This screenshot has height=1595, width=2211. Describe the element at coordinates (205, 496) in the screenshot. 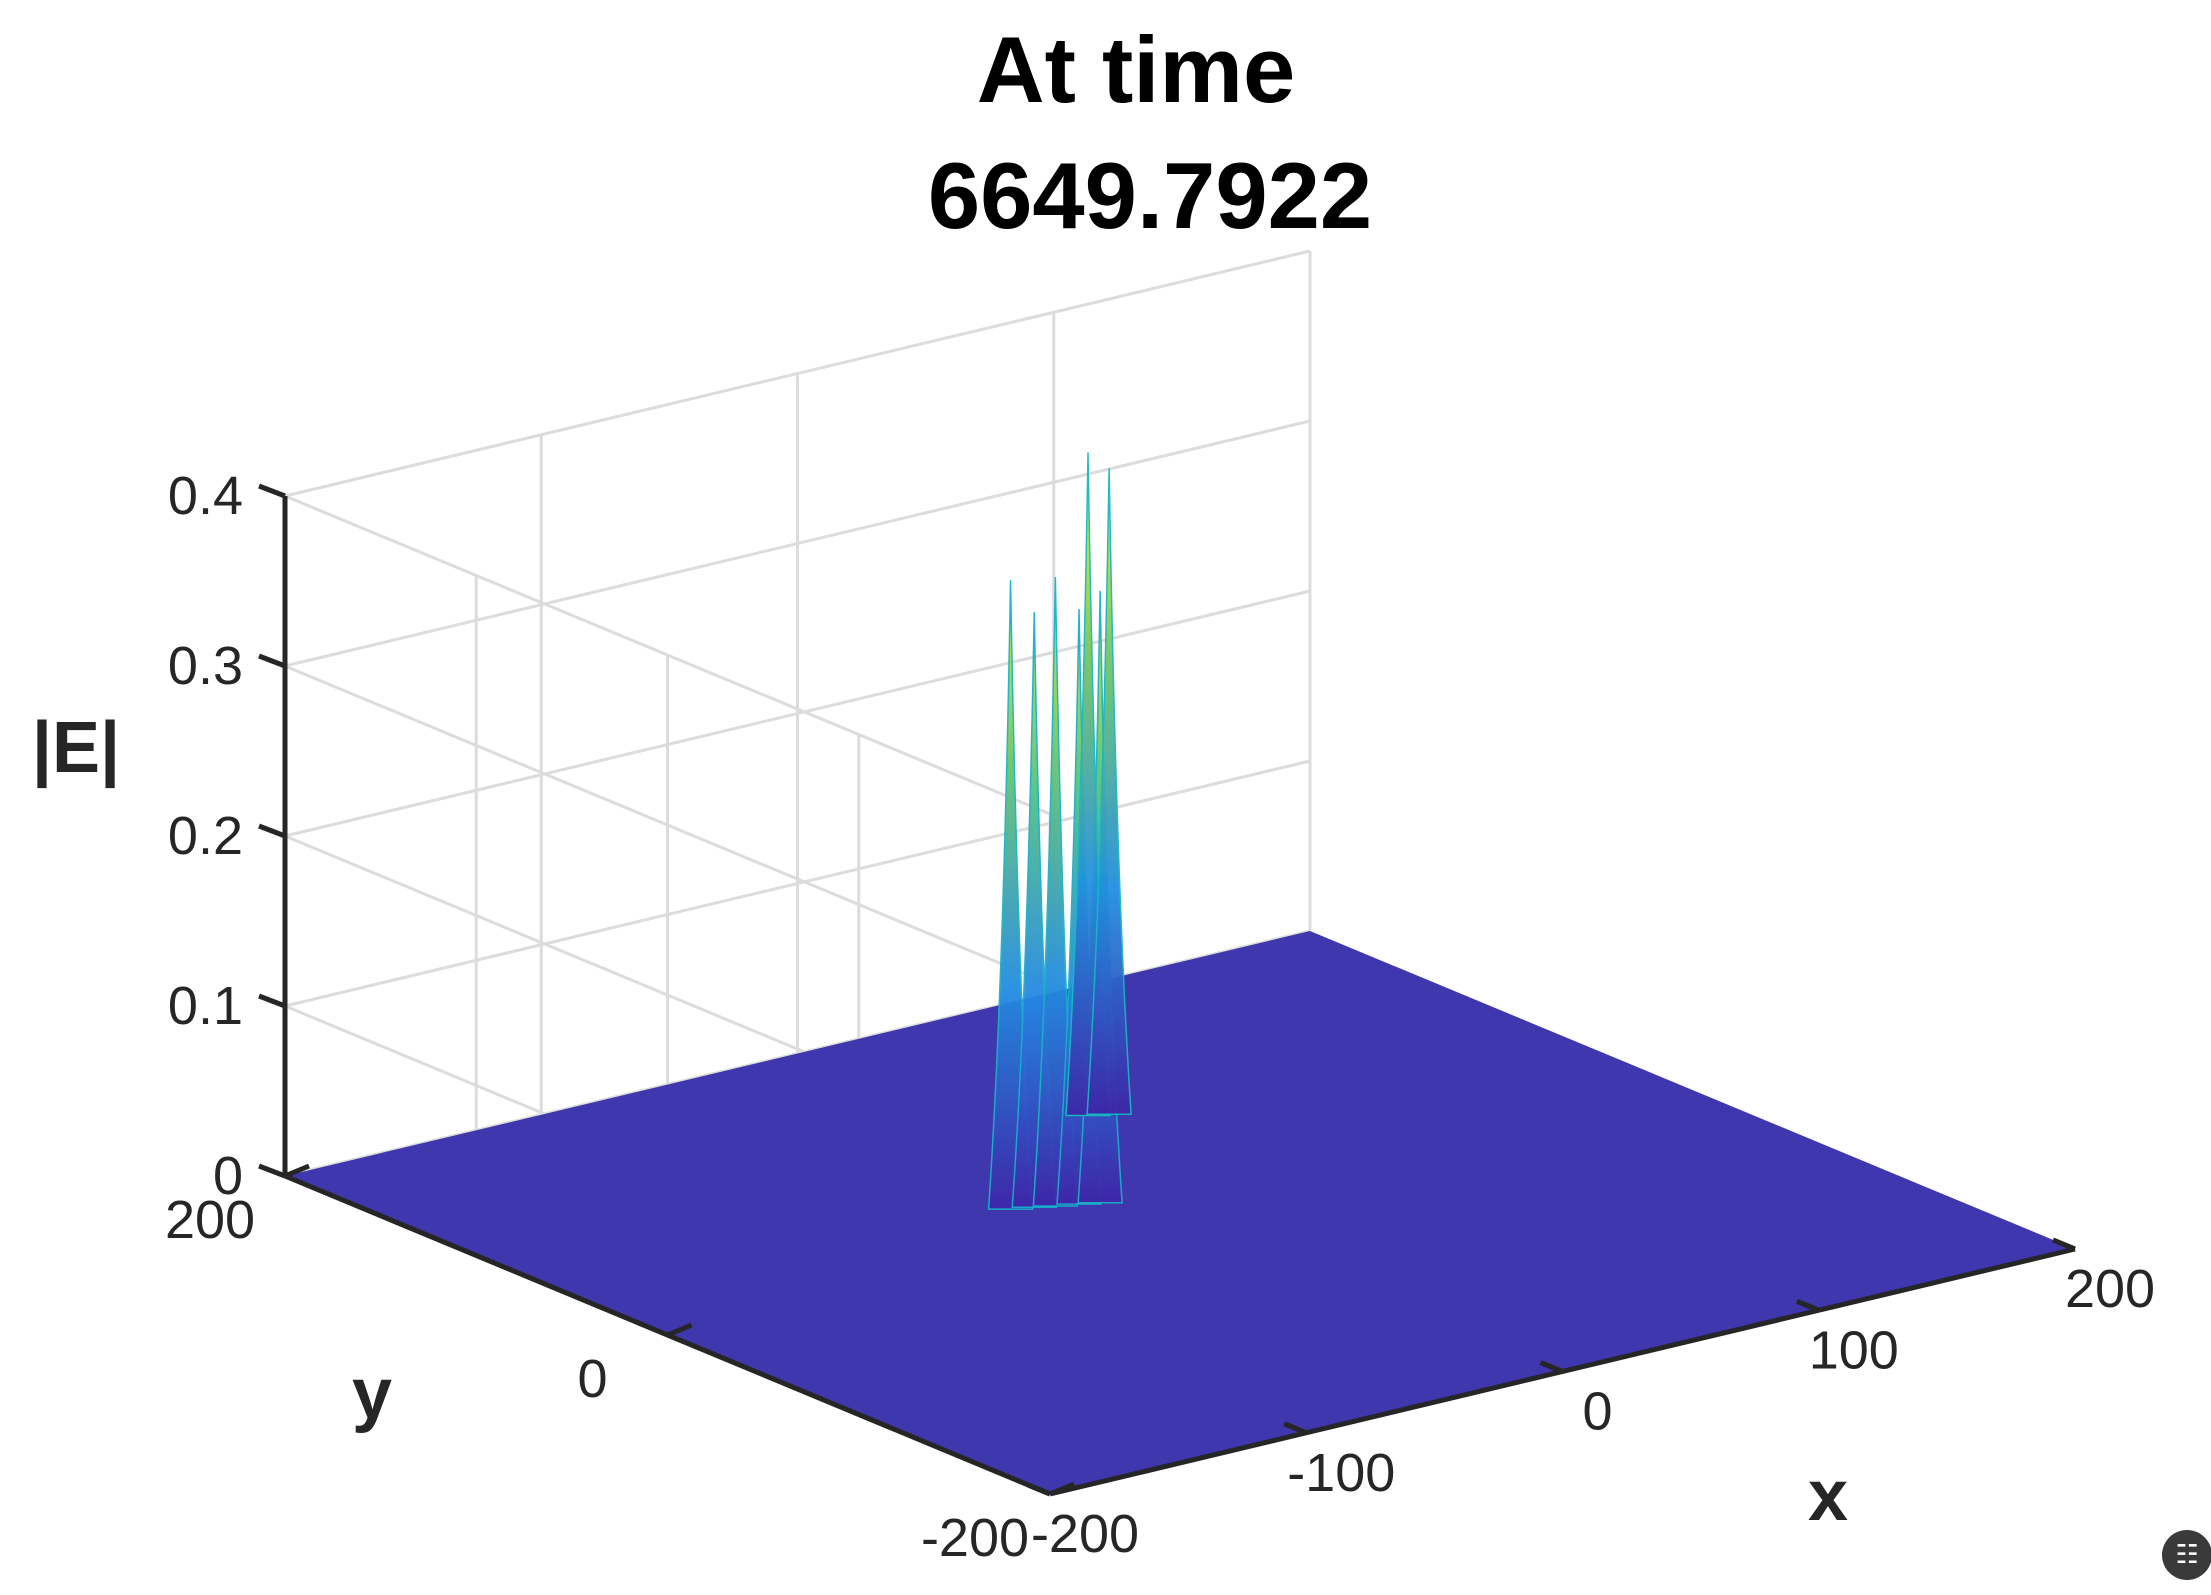

I see `z-tick-label-4: 0.4` at that location.